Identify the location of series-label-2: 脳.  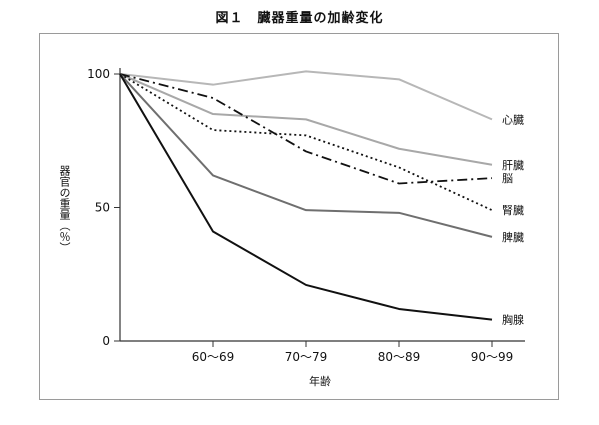
(507, 178).